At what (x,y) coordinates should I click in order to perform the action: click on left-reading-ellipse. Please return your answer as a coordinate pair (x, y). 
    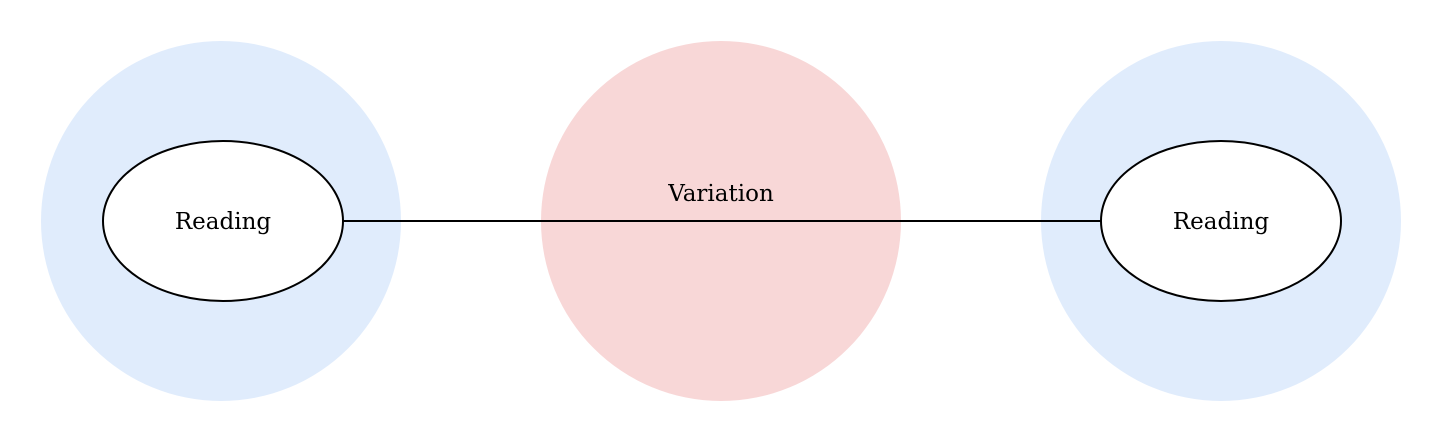
    Looking at the image, I should click on (223, 221).